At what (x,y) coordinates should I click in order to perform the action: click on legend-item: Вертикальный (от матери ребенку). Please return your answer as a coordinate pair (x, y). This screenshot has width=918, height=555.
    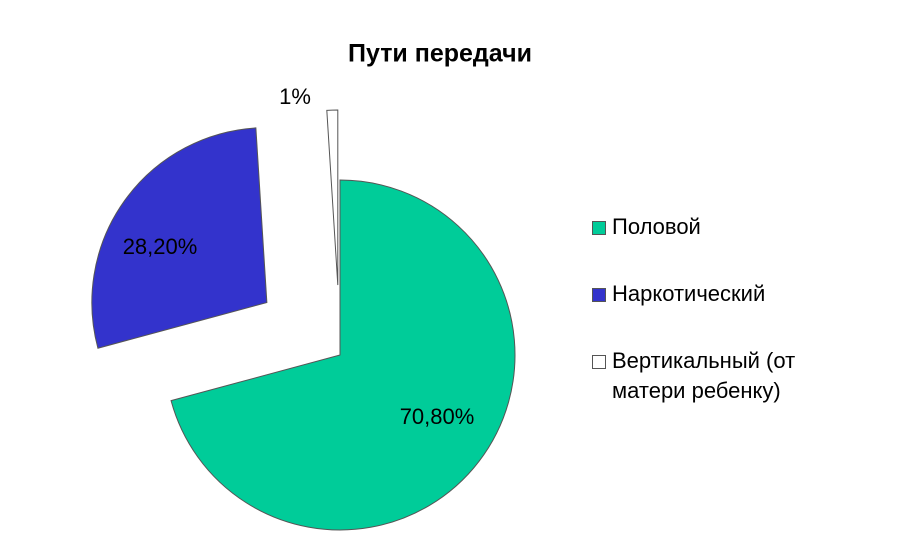
    Looking at the image, I should click on (722, 376).